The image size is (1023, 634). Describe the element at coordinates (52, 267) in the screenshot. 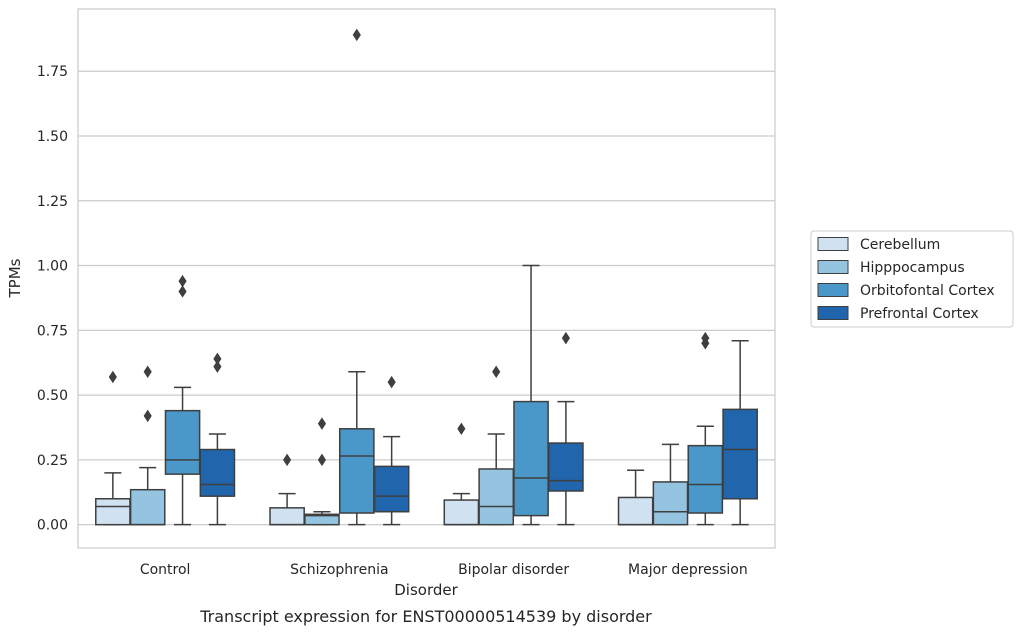

I see `y-tick-label: 1.00` at that location.